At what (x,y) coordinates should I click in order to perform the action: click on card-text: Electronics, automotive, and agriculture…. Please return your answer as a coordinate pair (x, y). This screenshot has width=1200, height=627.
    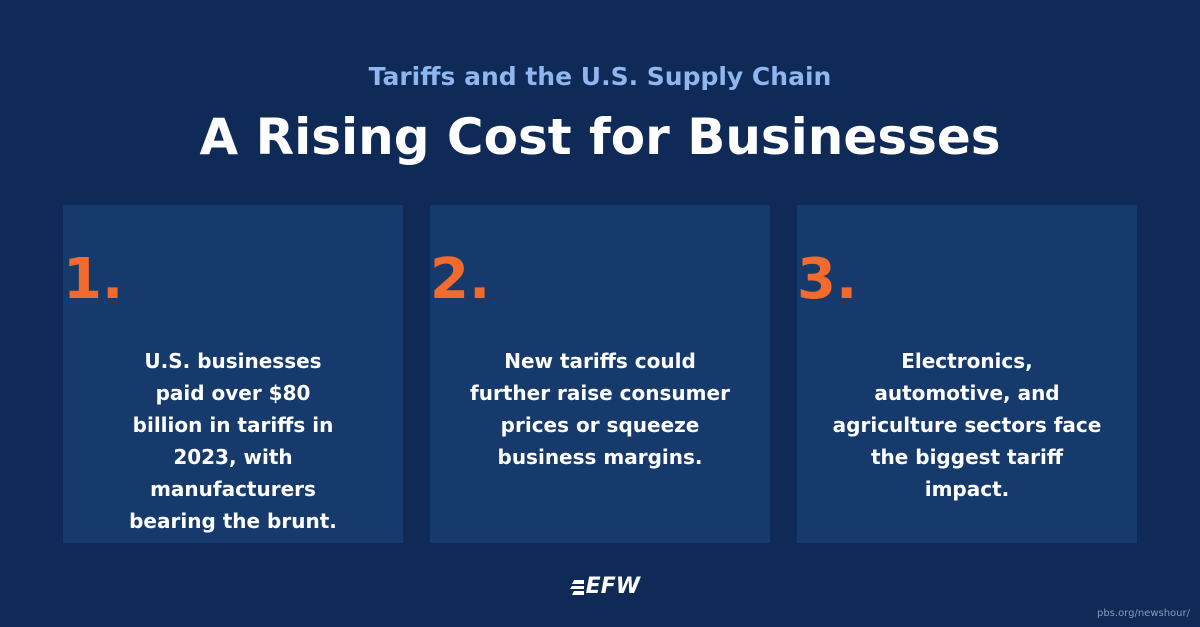
    Looking at the image, I should click on (967, 425).